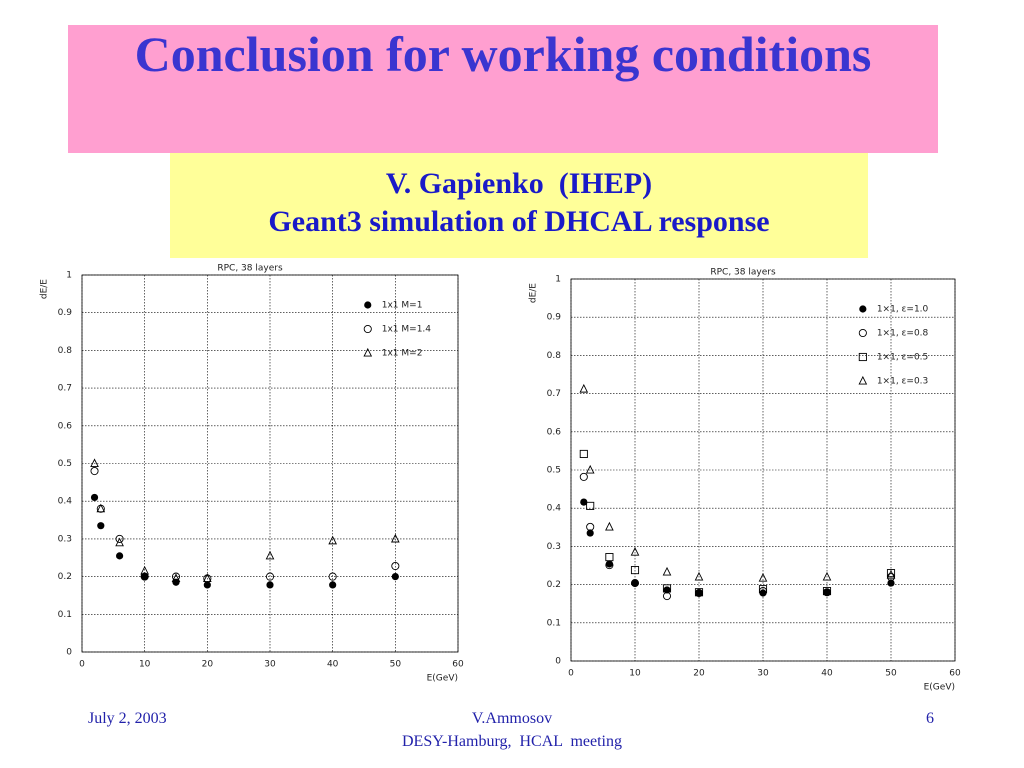 This screenshot has height=768, width=1024. I want to click on legend-label: 1×1, ε=0.3, so click(902, 382).